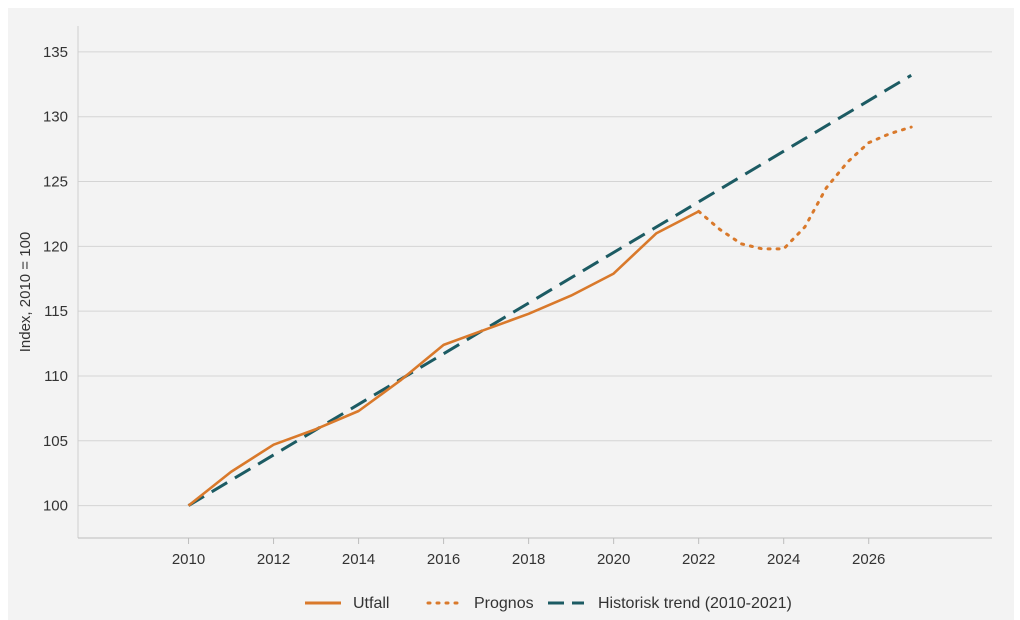 Image resolution: width=1020 pixels, height=620 pixels. What do you see at coordinates (613, 559) in the screenshot?
I see `x-tick-label: 2020` at bounding box center [613, 559].